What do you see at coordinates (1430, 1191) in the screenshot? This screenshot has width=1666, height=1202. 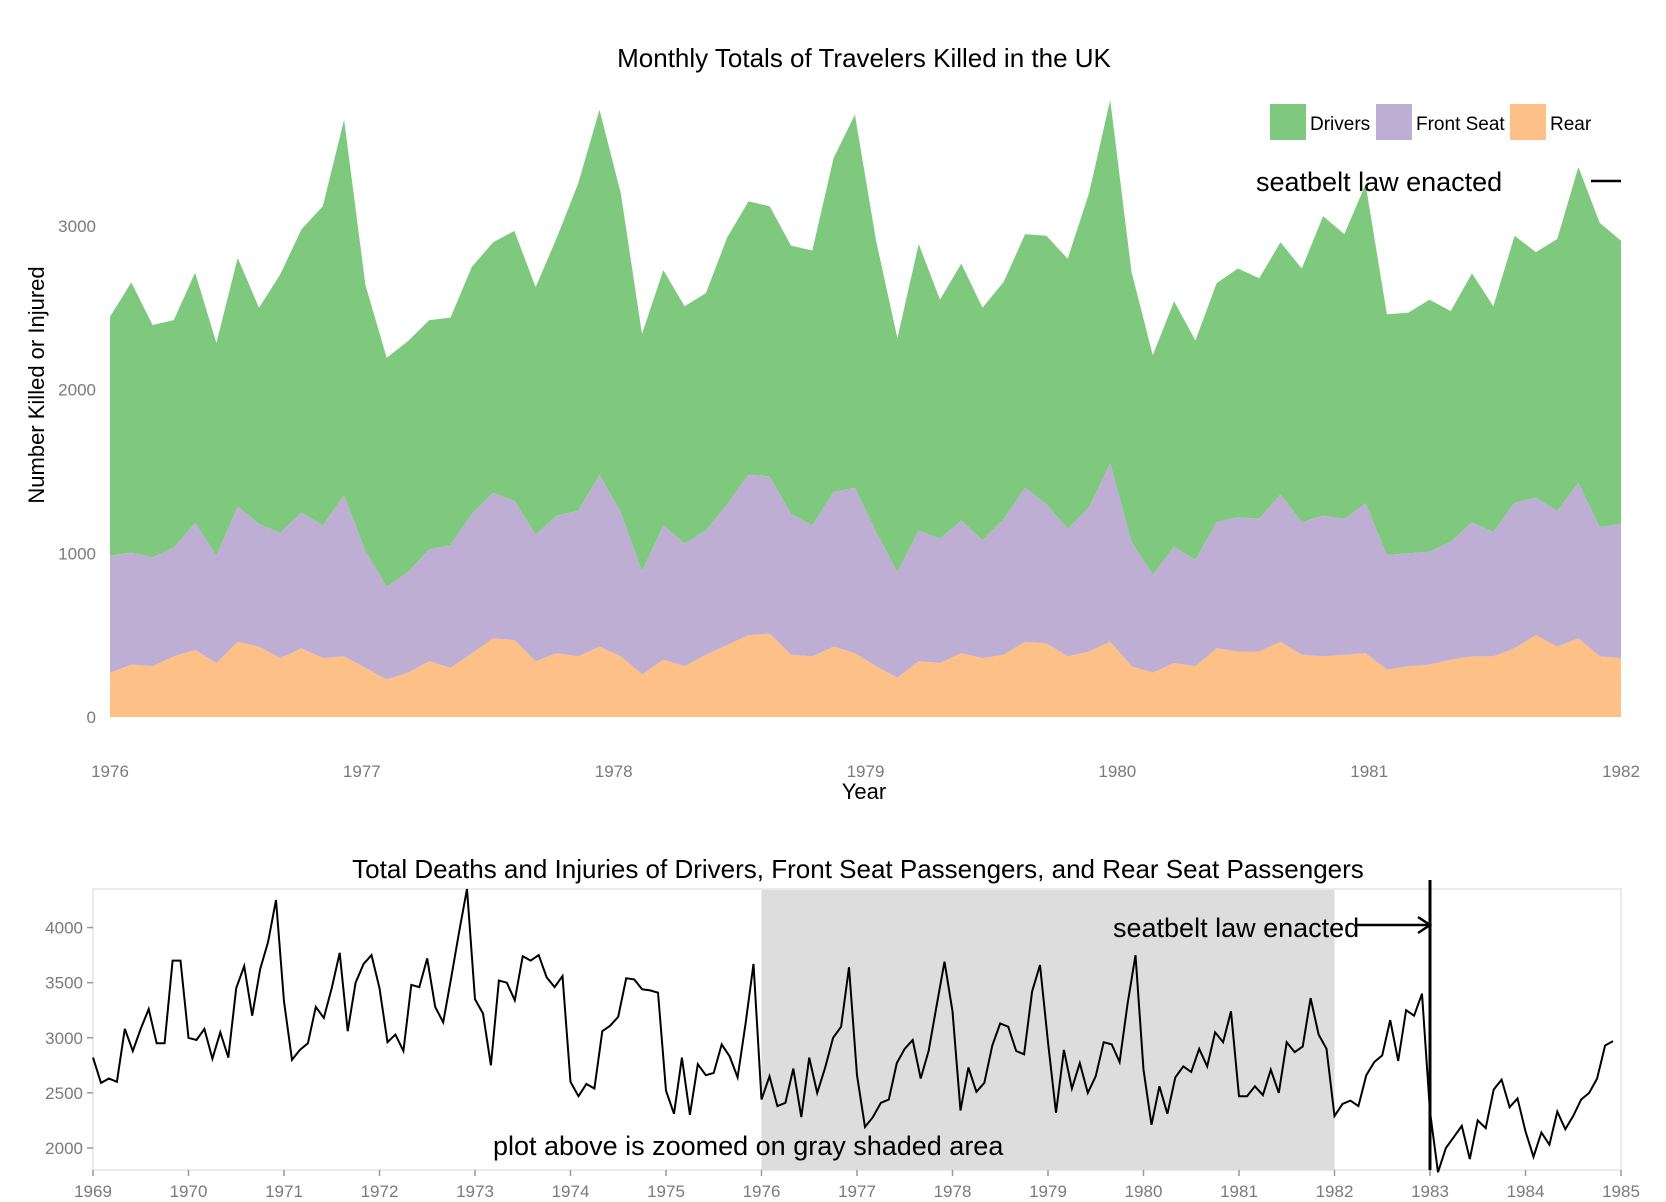 I see `x-tick-label: 1983` at bounding box center [1430, 1191].